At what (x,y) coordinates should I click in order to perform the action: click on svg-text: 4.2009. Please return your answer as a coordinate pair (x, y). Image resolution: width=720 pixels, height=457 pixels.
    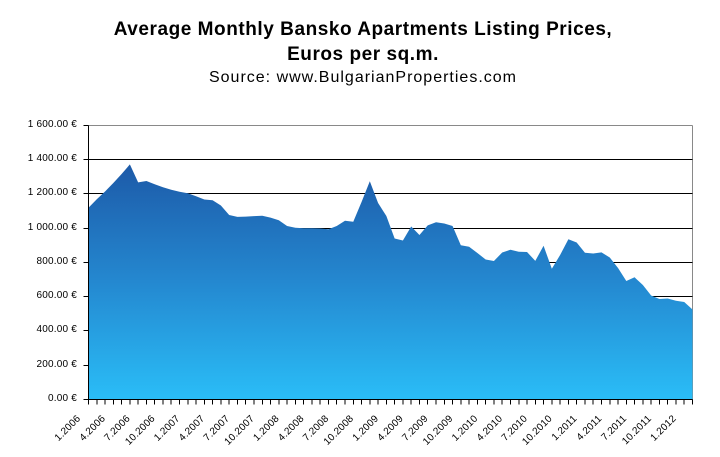
    Looking at the image, I should click on (391, 428).